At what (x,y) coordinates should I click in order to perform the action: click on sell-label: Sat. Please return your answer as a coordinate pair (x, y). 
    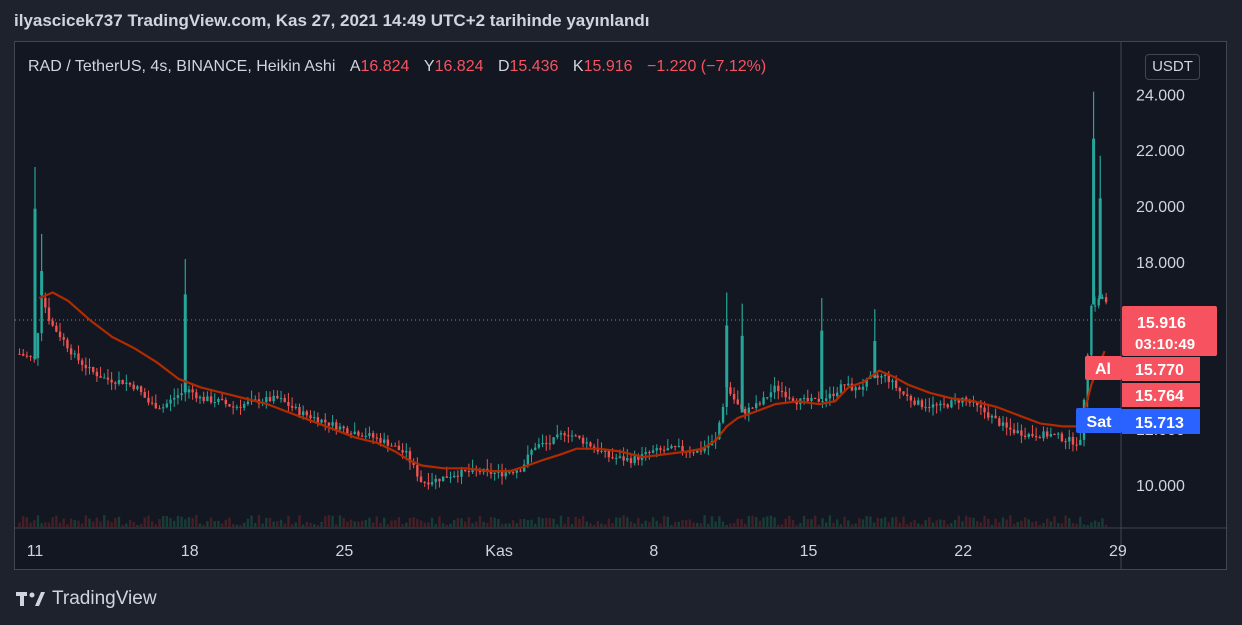
    Looking at the image, I should click on (1100, 422).